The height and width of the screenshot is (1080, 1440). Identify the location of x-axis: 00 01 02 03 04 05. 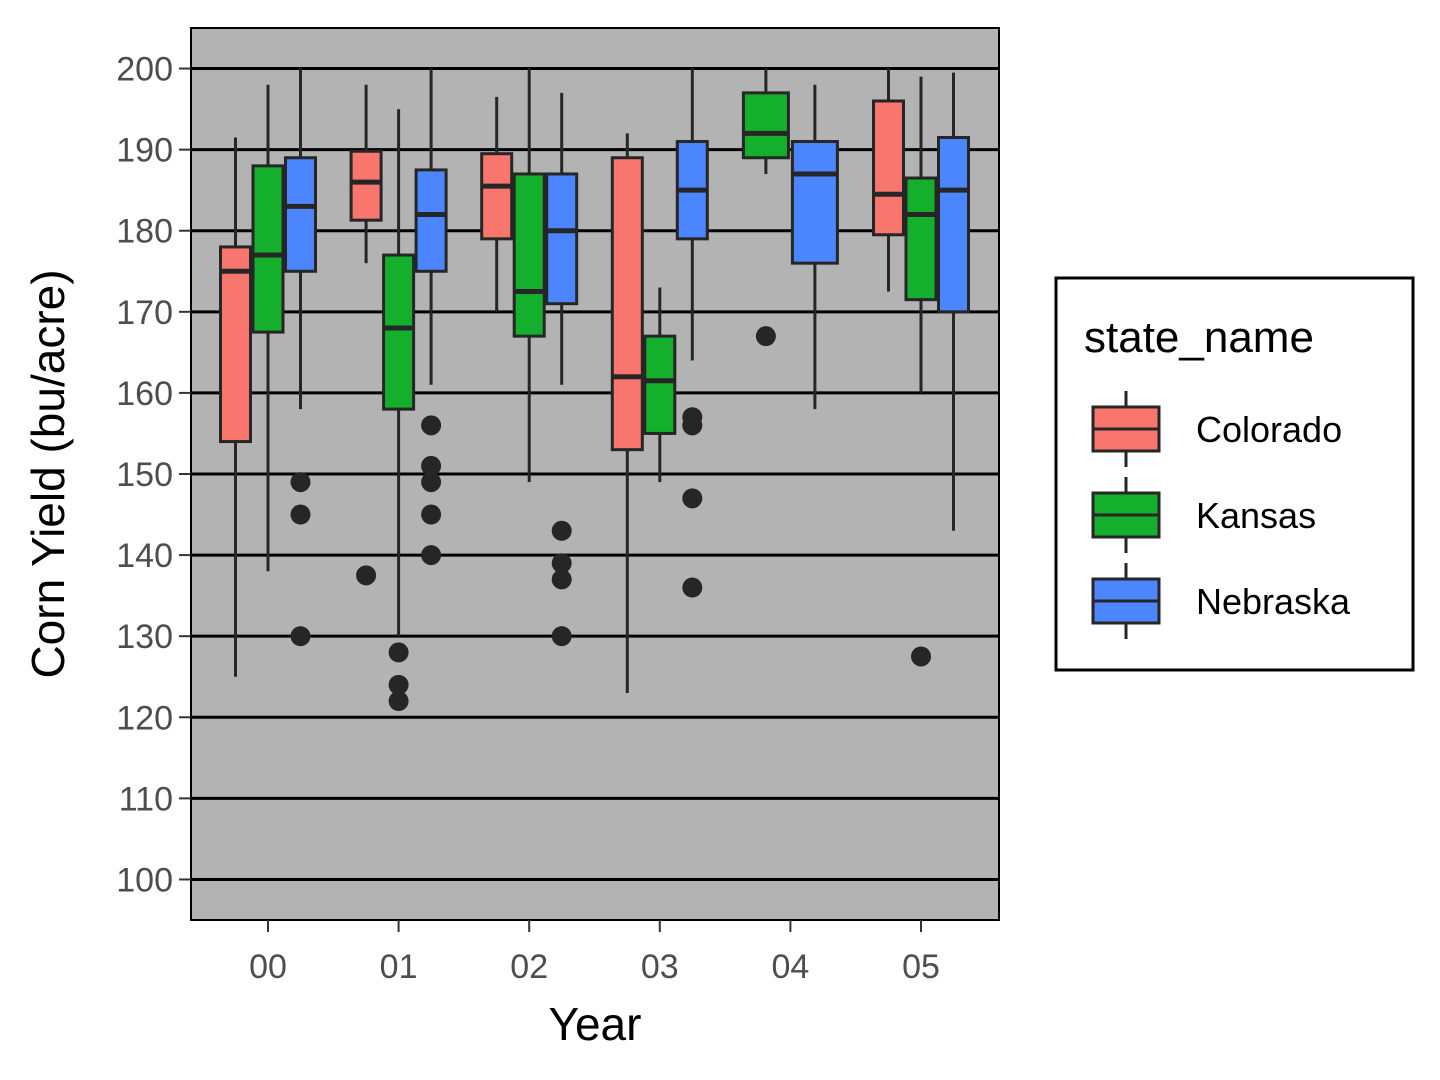
(594, 953).